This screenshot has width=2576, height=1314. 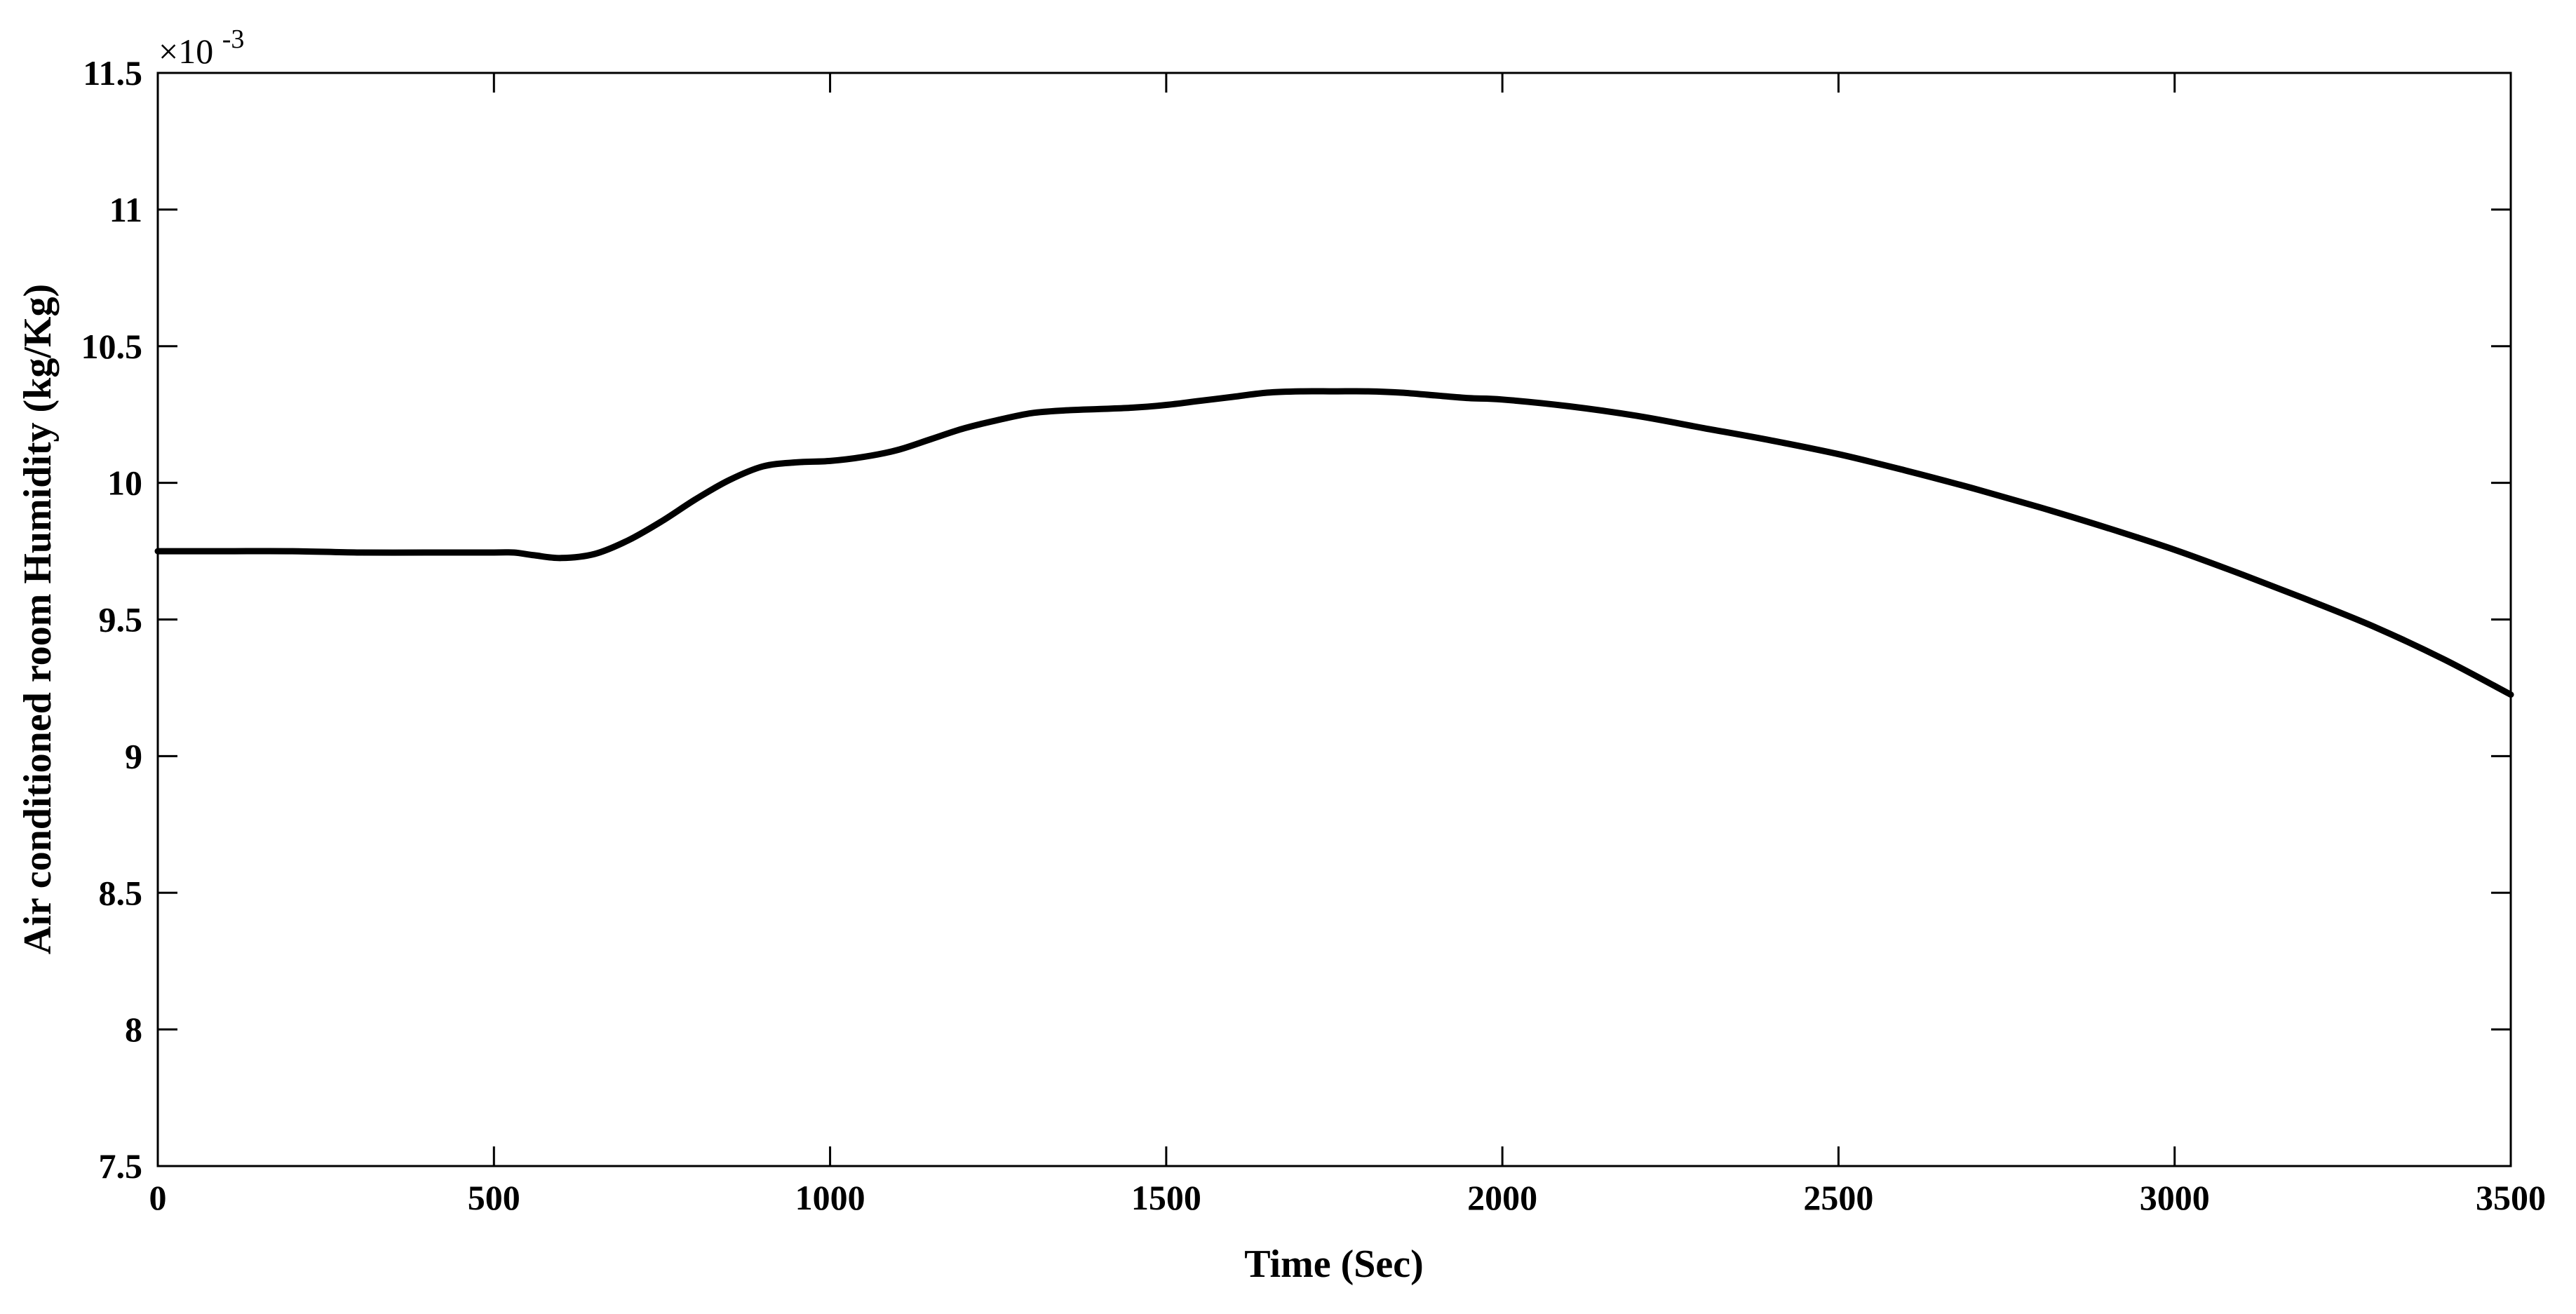 What do you see at coordinates (133, 1029) in the screenshot?
I see `y-tick-label: 8` at bounding box center [133, 1029].